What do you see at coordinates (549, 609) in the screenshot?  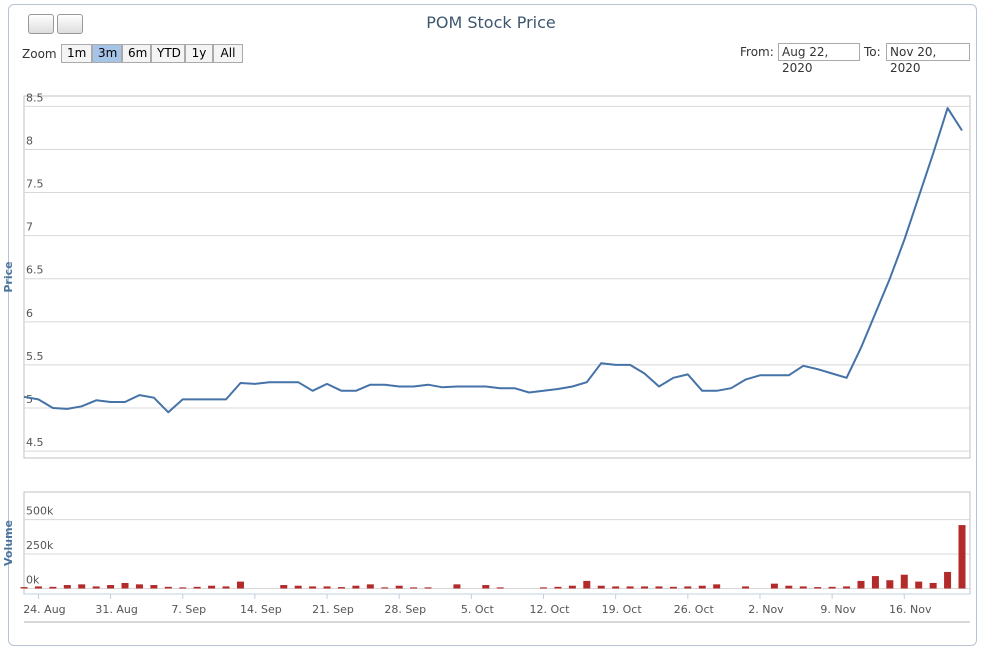 I see `x-tick-label: 12. Oct` at bounding box center [549, 609].